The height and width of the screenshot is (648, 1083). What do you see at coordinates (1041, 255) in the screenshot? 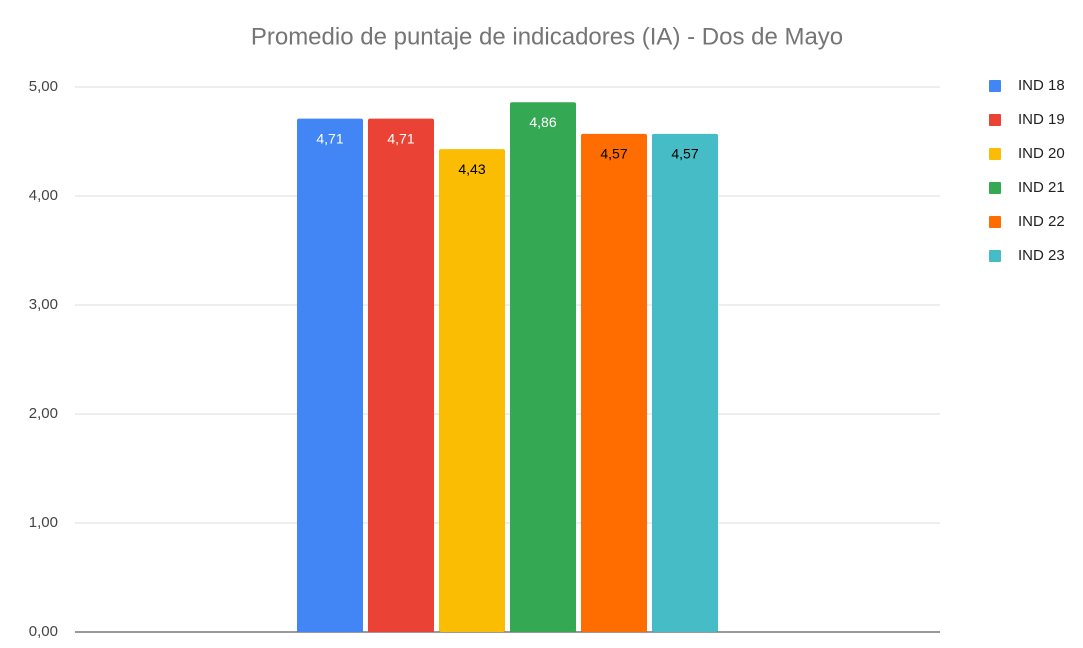
I see `legend-label: IND 23` at bounding box center [1041, 255].